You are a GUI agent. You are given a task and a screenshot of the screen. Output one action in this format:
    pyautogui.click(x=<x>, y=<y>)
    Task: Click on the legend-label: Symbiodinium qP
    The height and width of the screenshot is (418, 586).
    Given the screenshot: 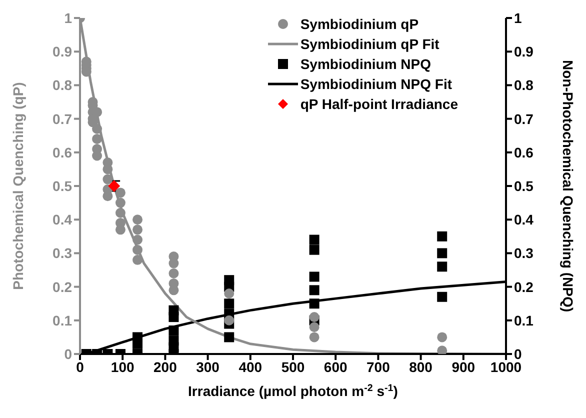 What is the action you would take?
    pyautogui.click(x=359, y=24)
    